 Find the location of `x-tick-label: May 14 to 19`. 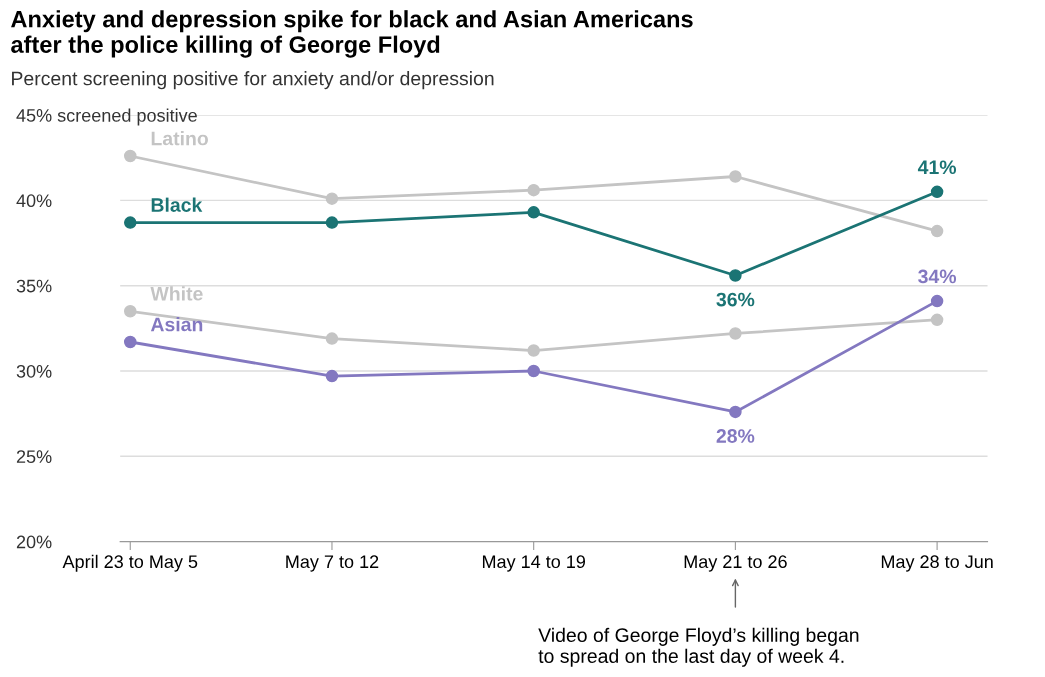

x-tick-label: May 14 to 19 is located at coordinates (534, 563).